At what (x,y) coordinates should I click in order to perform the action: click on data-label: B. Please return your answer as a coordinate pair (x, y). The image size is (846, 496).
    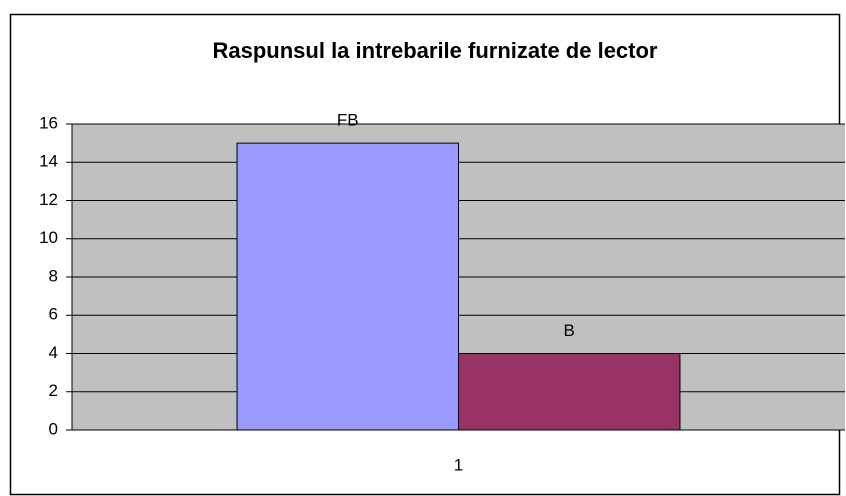
    Looking at the image, I should click on (569, 330).